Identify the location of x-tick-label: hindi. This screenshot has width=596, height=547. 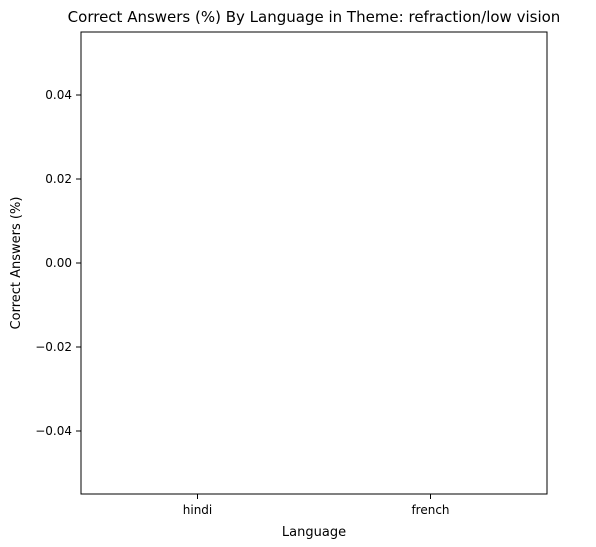
(198, 510).